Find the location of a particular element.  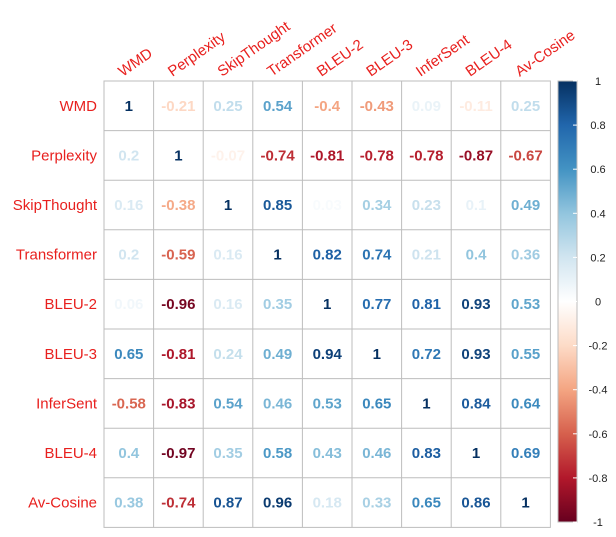

row-label: BLEU-4 is located at coordinates (70, 453).